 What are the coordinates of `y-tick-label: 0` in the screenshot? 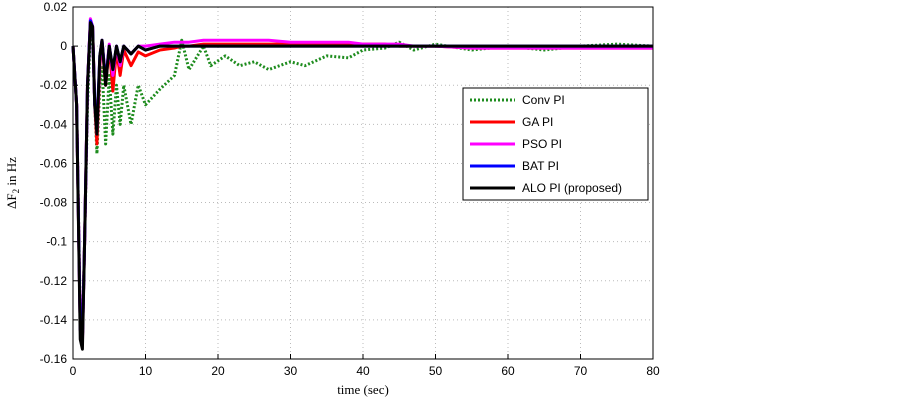 It's located at (63, 46).